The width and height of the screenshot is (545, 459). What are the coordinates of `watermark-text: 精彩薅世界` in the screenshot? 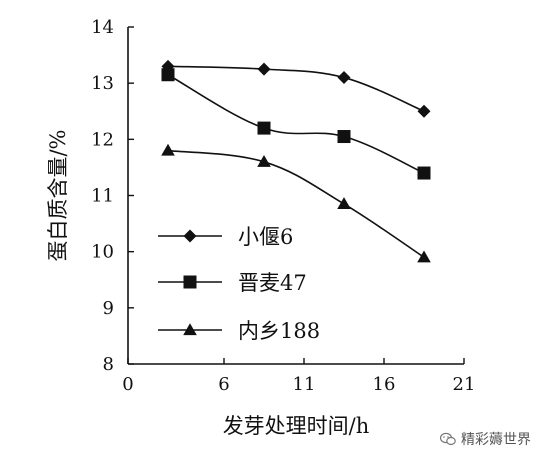 It's located at (496, 440).